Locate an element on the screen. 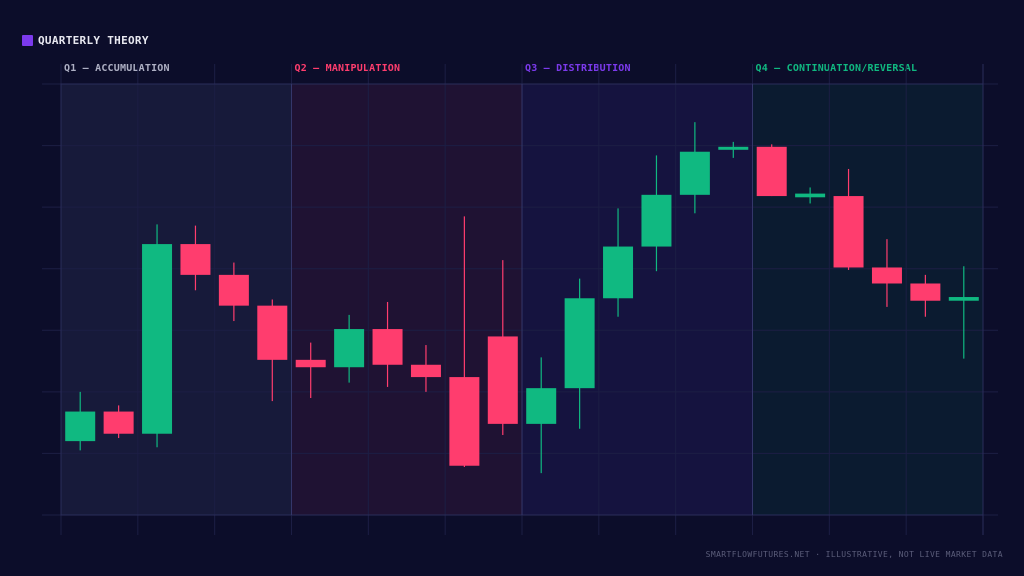 This screenshot has width=1024, height=576. quarter-label-2: Q2 — MANIPULATION is located at coordinates (347, 68).